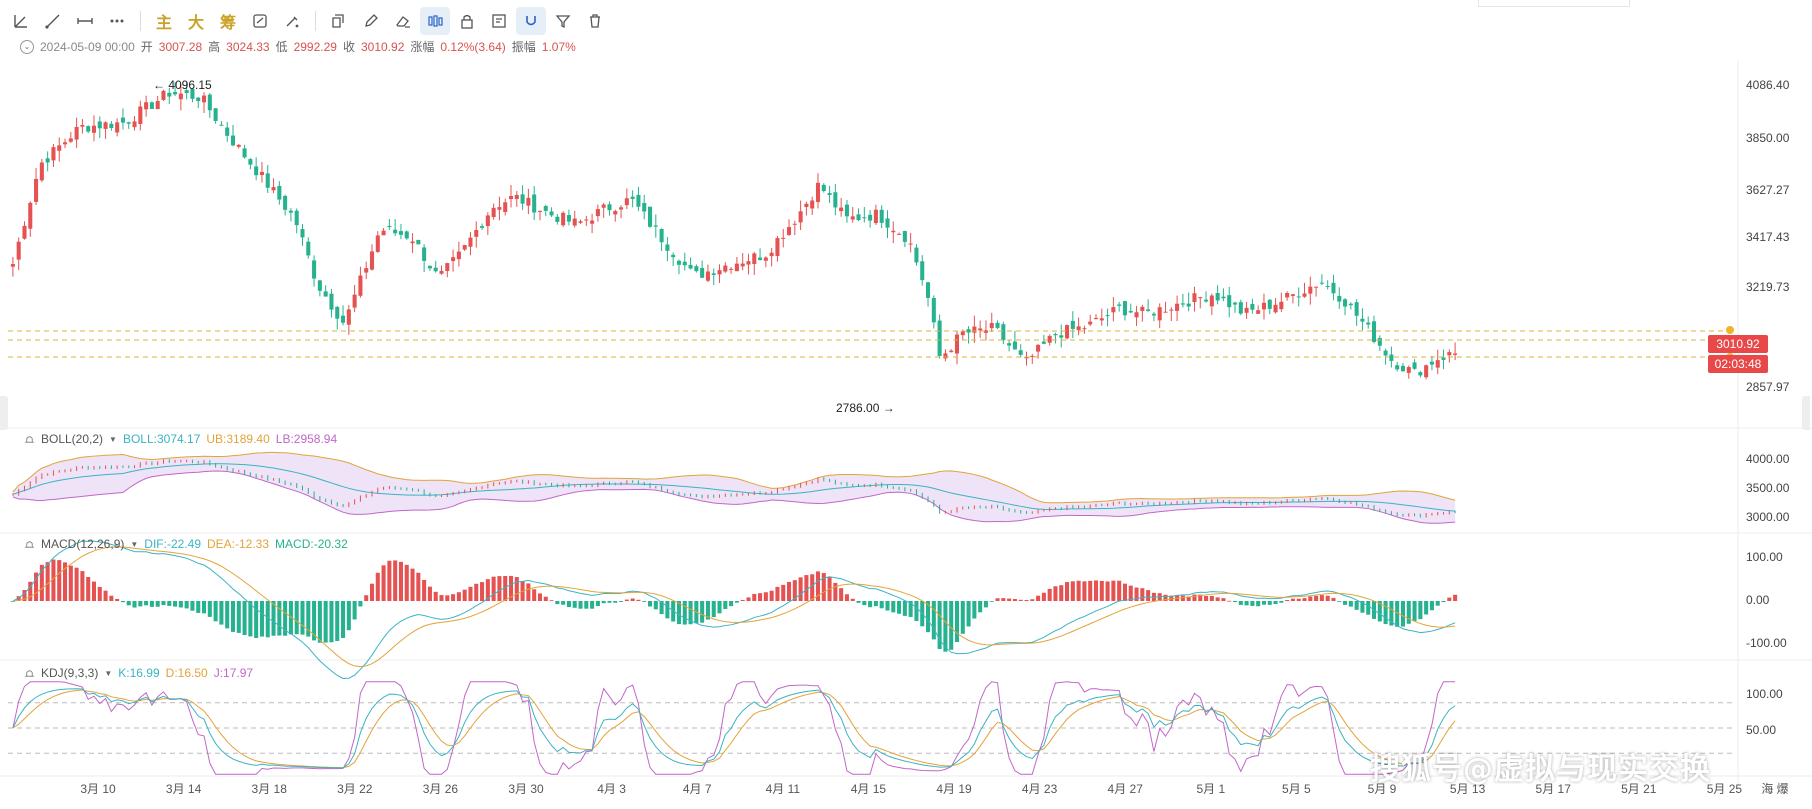 This screenshot has height=809, width=1812. I want to click on horizontal-line-icon, so click(85, 21).